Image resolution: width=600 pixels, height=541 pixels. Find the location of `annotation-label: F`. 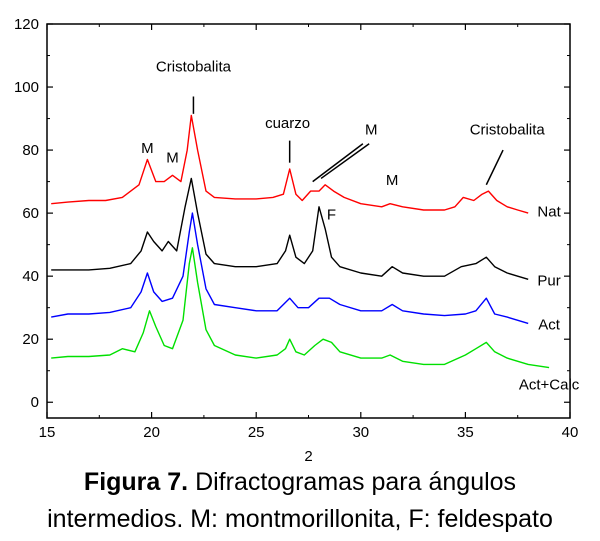

annotation-label: F is located at coordinates (331, 214).